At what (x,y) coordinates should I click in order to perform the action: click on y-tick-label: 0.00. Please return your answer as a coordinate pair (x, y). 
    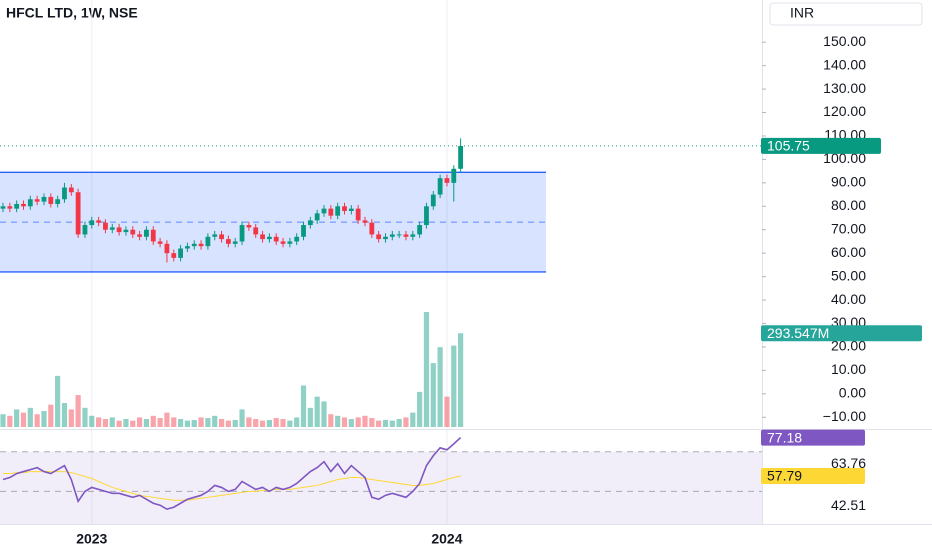
    Looking at the image, I should click on (852, 393).